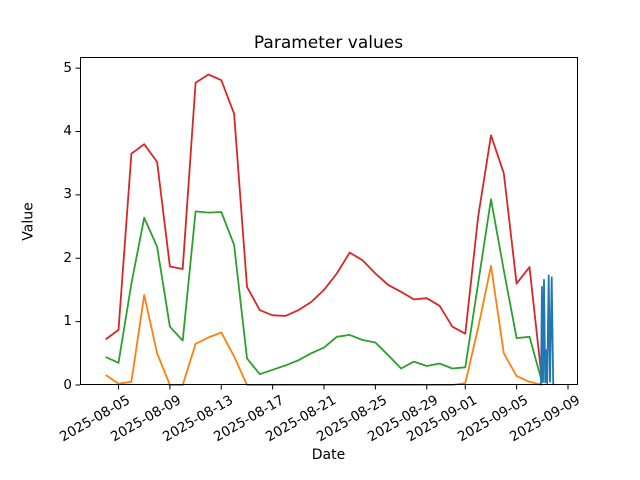 This screenshot has height=480, width=640. Describe the element at coordinates (67, 384) in the screenshot. I see `y-tick-label: 0` at that location.